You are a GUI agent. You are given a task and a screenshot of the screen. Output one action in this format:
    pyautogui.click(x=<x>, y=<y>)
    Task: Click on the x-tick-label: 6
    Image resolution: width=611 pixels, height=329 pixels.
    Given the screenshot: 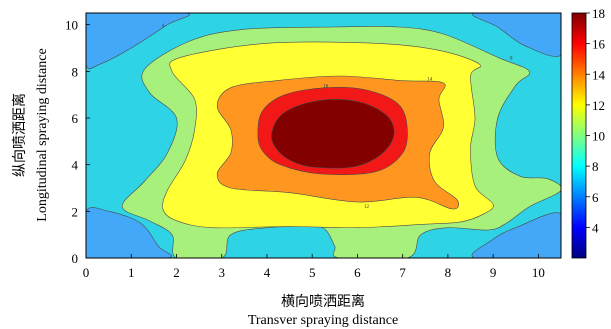 What is the action you would take?
    pyautogui.click(x=357, y=272)
    